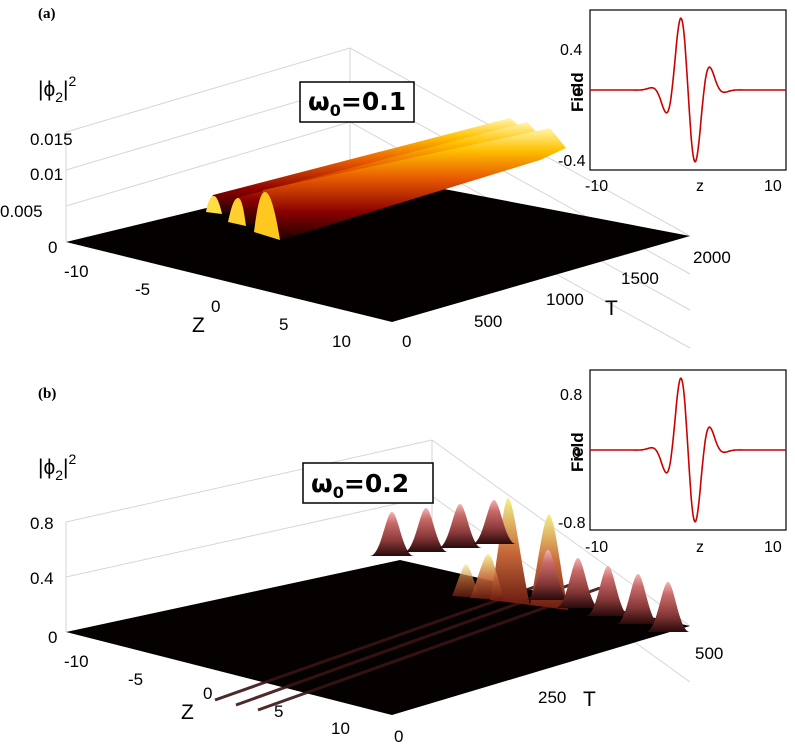 This screenshot has height=753, width=795. Describe the element at coordinates (712, 257) in the screenshot. I see `ytick-2000: 2000` at that location.